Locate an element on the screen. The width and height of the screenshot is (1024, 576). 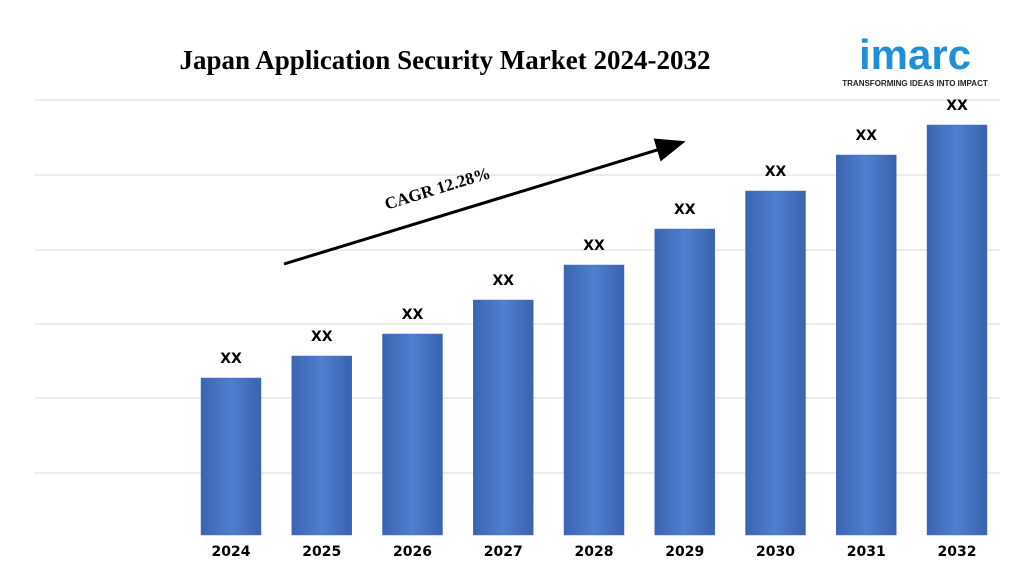
x-tick-label: 2027 is located at coordinates (503, 552).